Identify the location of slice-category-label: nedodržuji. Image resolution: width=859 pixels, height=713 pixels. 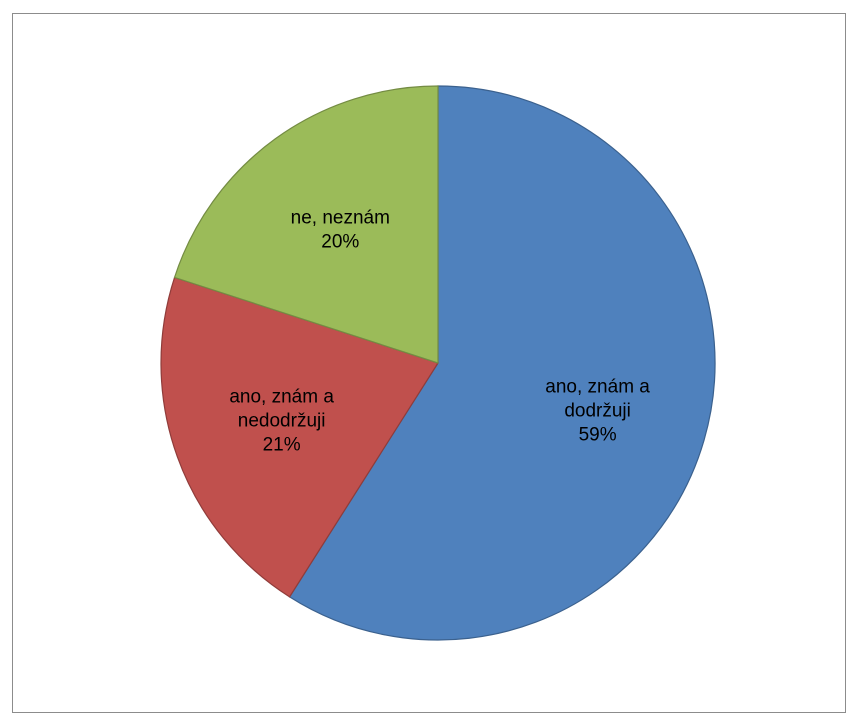
(282, 420).